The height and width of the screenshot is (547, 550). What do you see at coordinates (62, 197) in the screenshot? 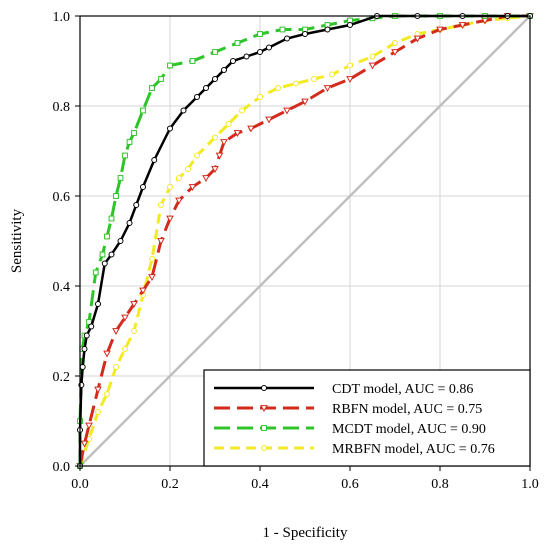
I see `y-tick-label: 0.6` at bounding box center [62, 197].